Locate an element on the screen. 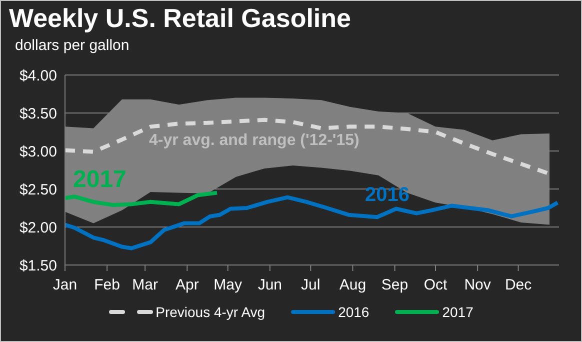 This screenshot has width=582, height=342. annotation: 4-yr avg. and range ('12-'15) is located at coordinates (254, 141).